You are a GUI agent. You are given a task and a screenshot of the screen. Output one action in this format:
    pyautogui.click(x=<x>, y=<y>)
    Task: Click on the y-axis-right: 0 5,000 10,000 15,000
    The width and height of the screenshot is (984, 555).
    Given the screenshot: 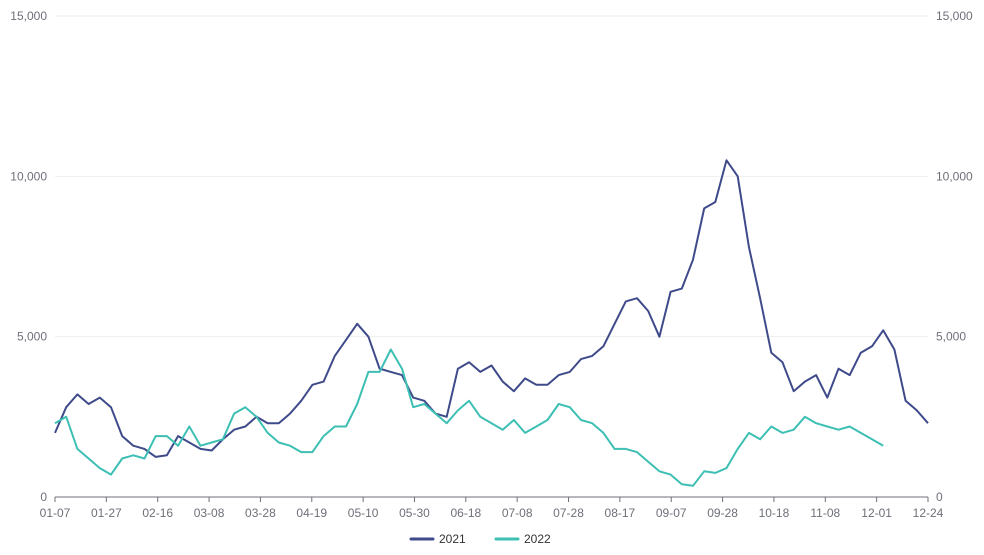 What is the action you would take?
    pyautogui.click(x=954, y=256)
    